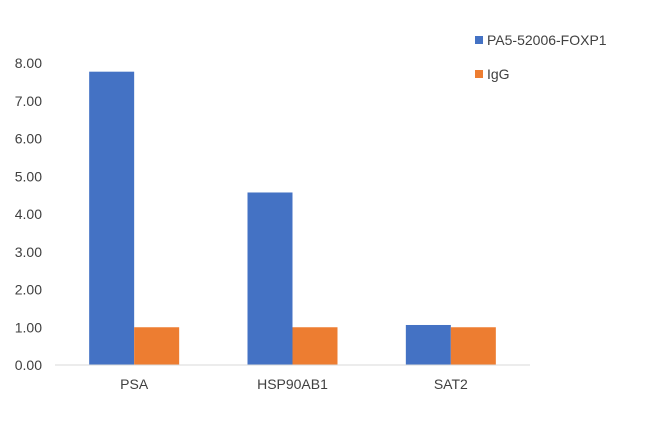 The image size is (650, 429). Describe the element at coordinates (498, 74) in the screenshot. I see `legend-label: IgG` at that location.